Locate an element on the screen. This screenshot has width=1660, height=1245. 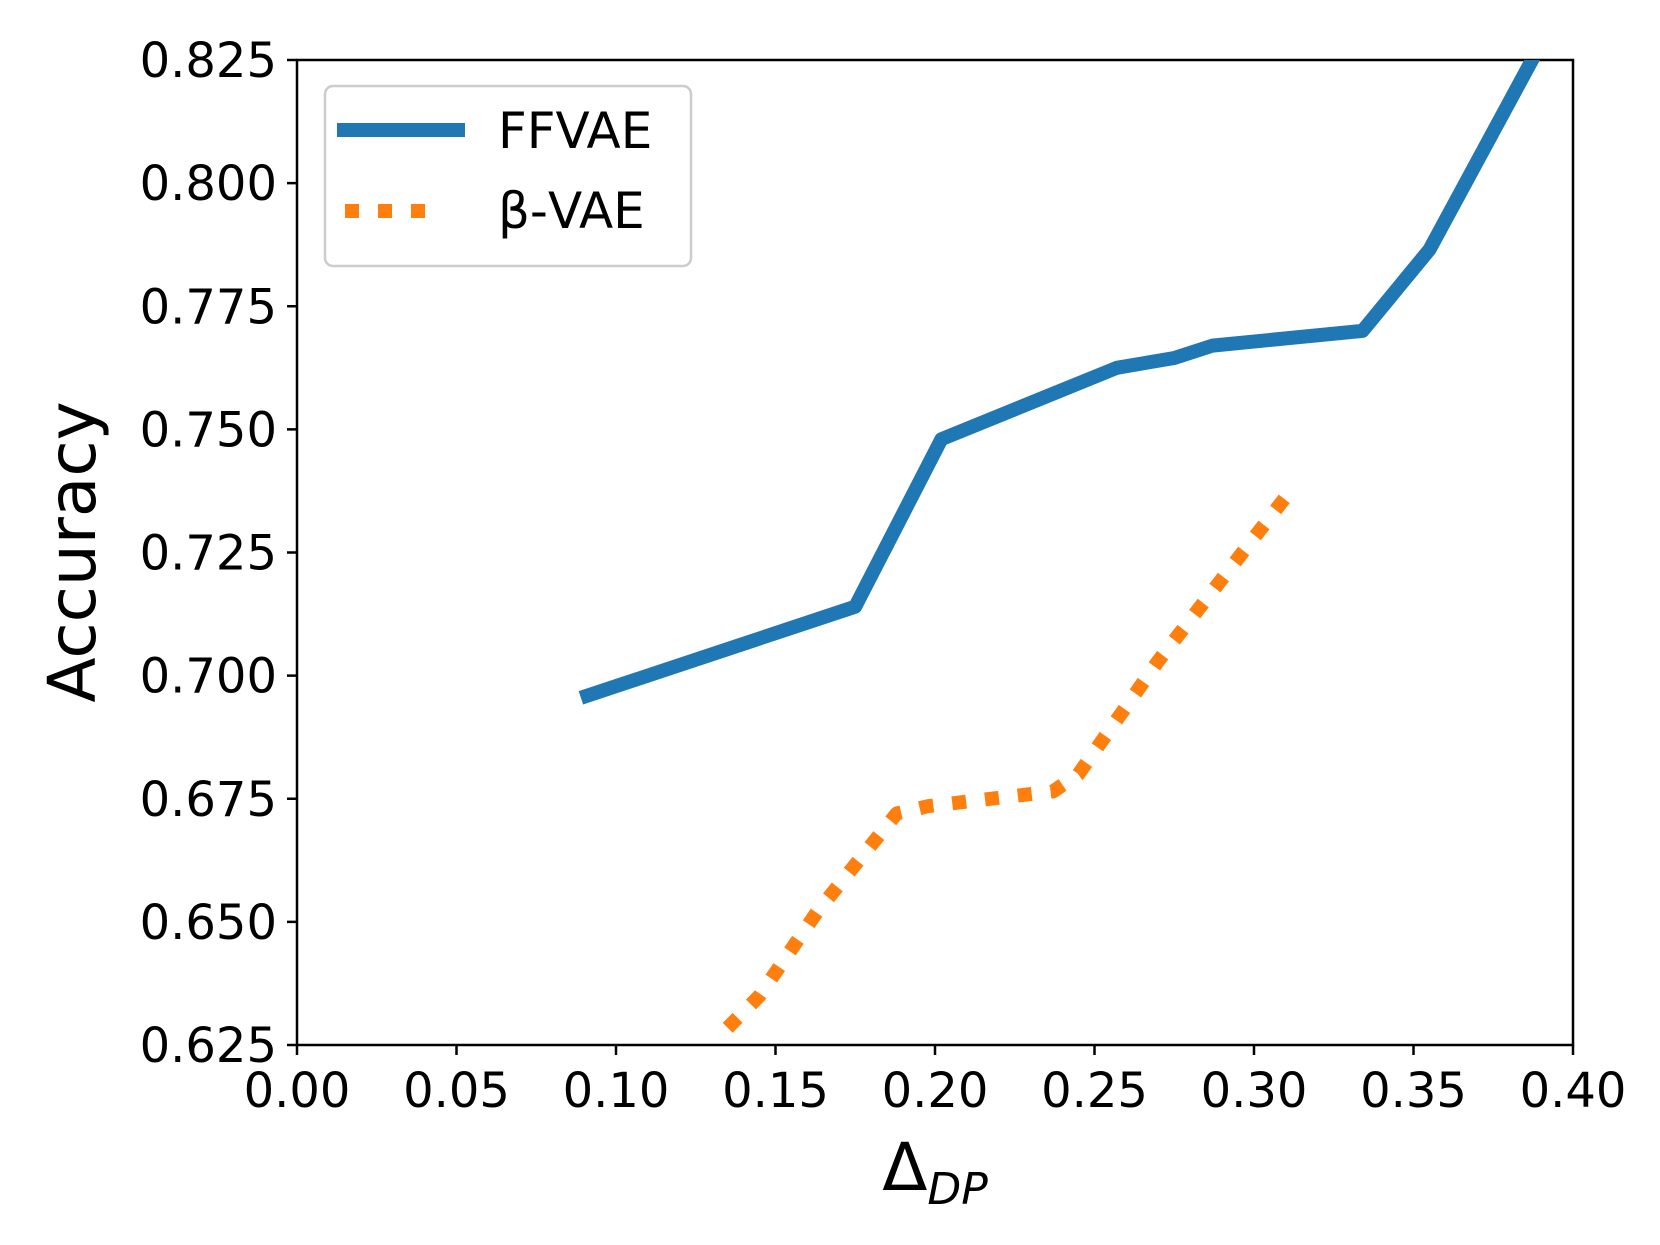
y-tick-label: 0.625 is located at coordinates (208, 1046).